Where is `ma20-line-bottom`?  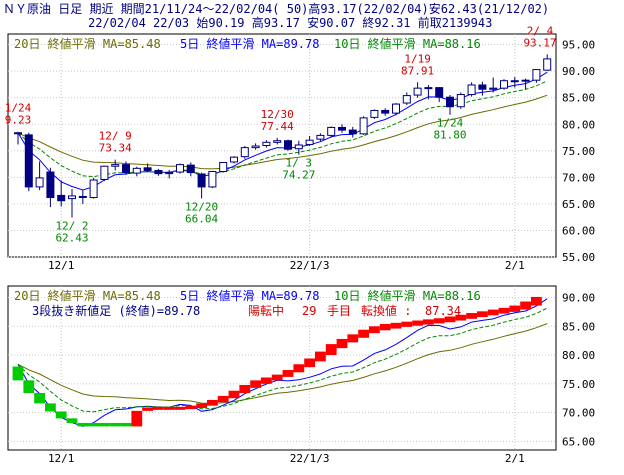 ma20-line-bottom is located at coordinates (282, 363).